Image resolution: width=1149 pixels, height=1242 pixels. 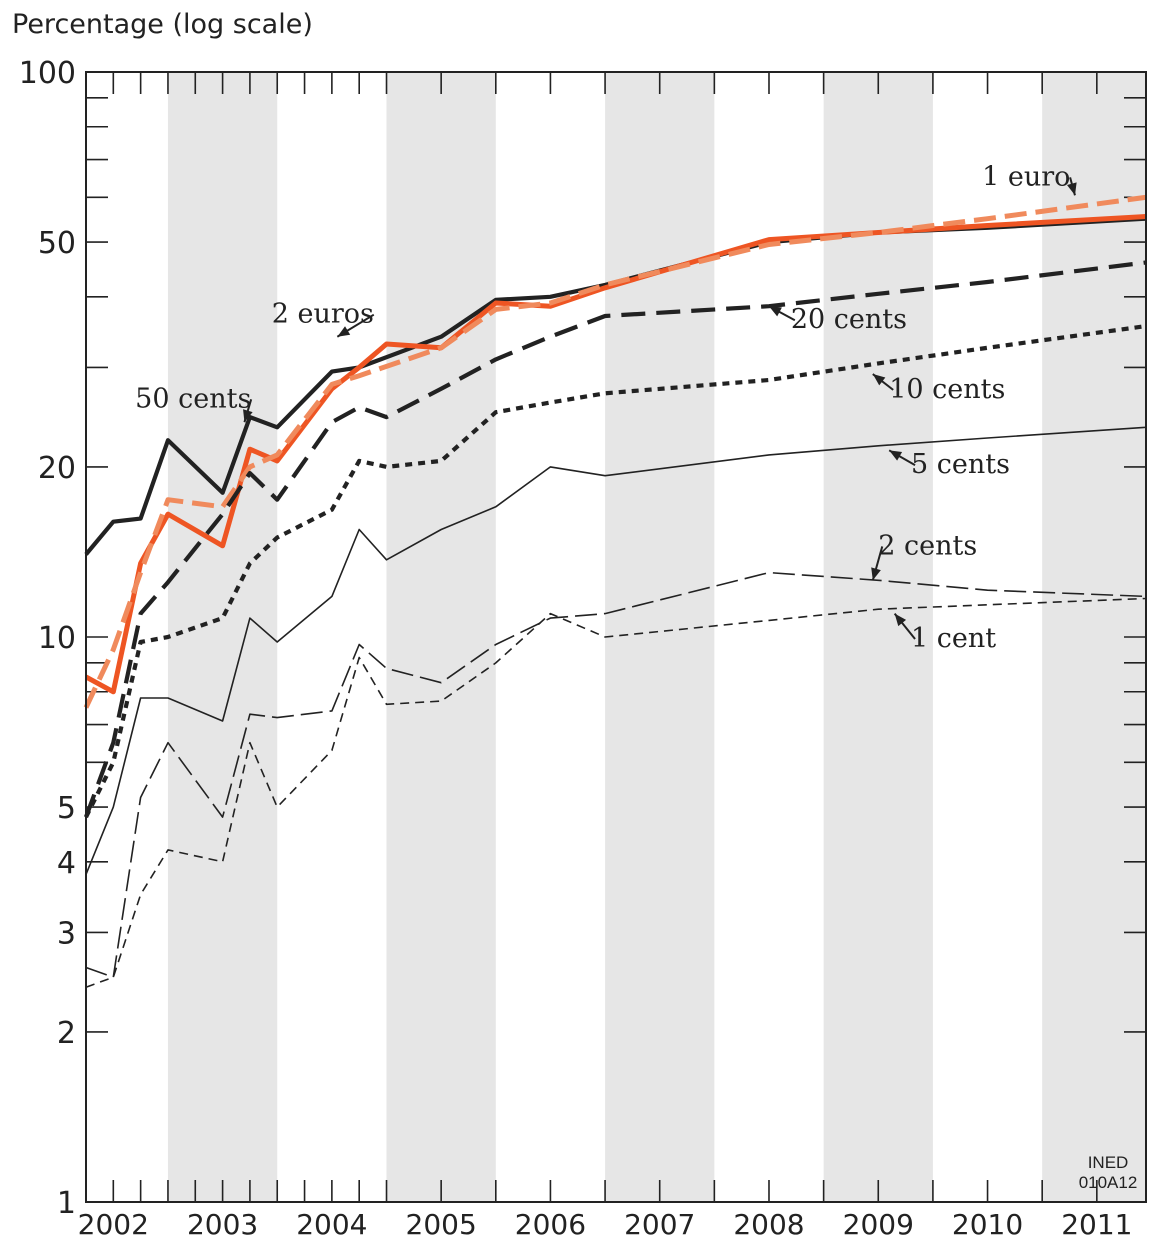 What do you see at coordinates (1108, 1182) in the screenshot?
I see `credit-line-2: 010A12` at bounding box center [1108, 1182].